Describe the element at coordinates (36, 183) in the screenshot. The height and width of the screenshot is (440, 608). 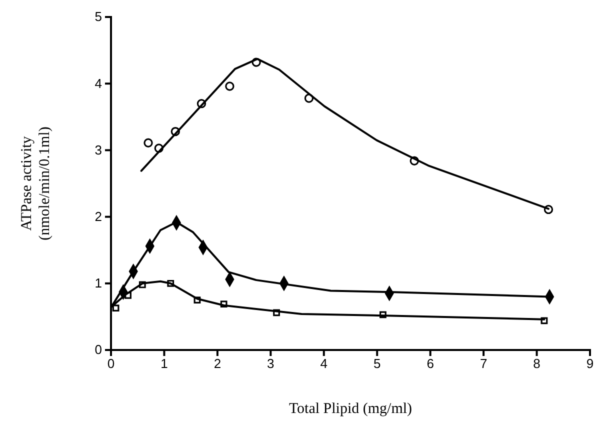
I see `y-axis-title: ATPase activity (nmole/min/0.1ml)` at that location.